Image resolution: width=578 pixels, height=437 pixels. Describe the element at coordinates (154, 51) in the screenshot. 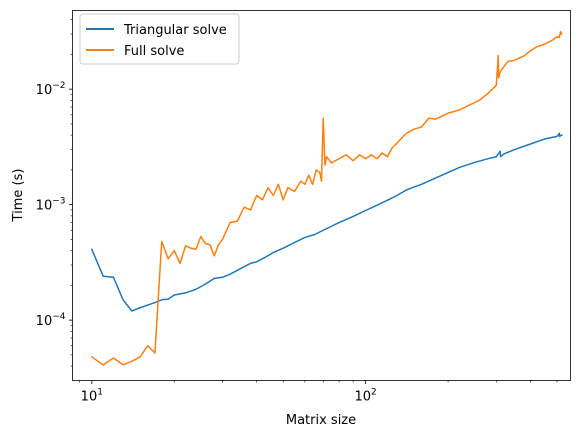

I see `legend-label-full-solve: Full solve` at that location.